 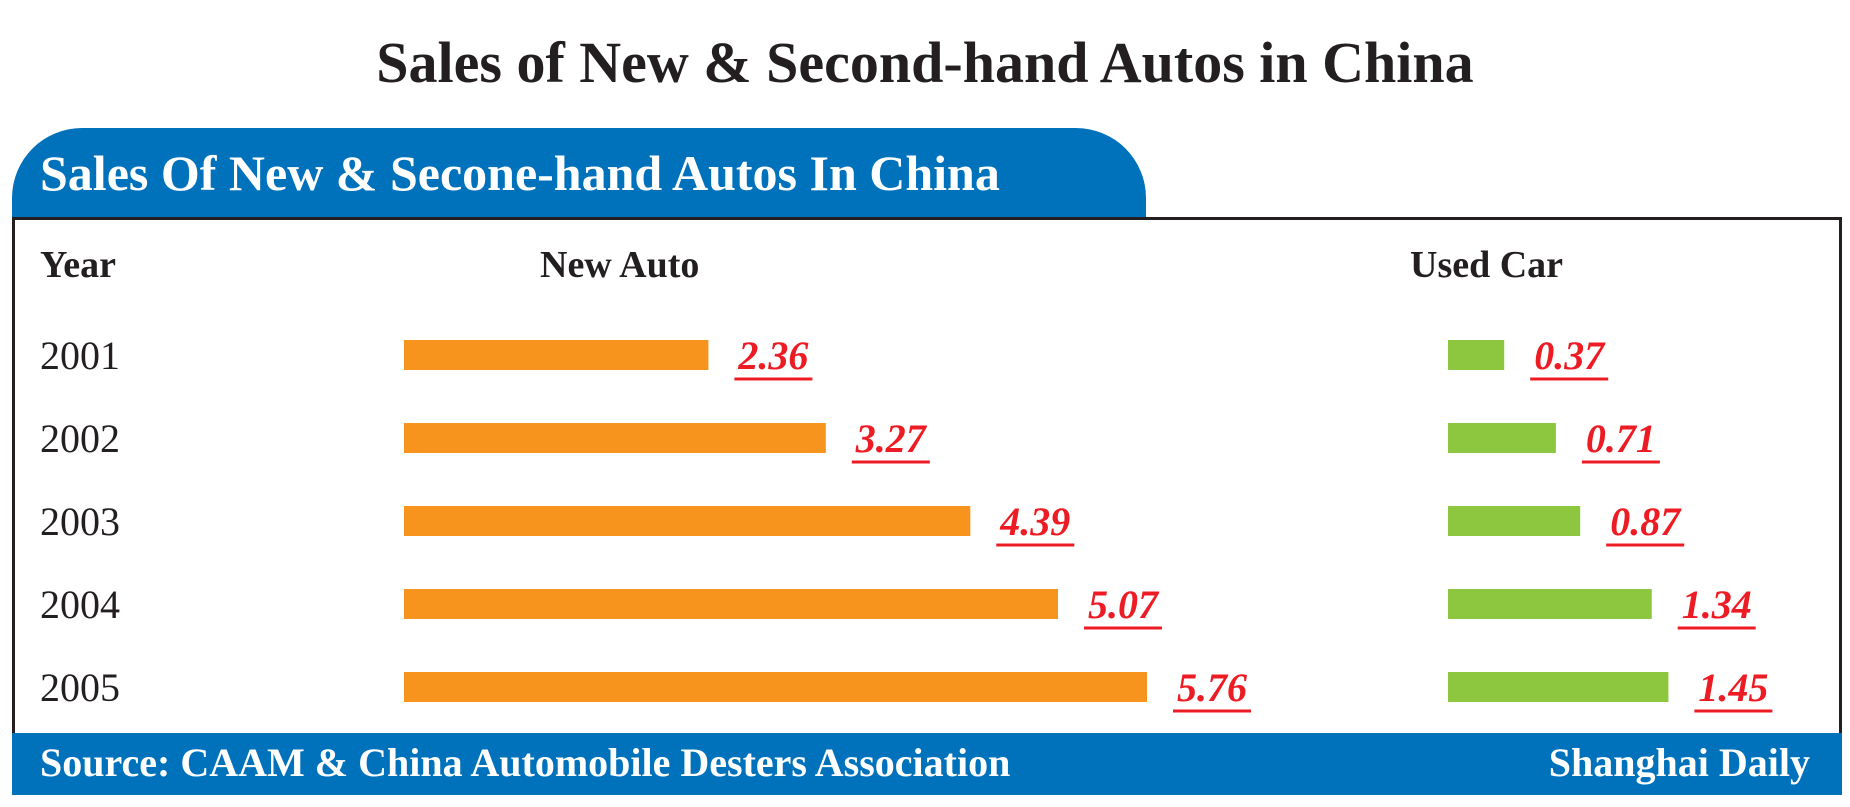 What do you see at coordinates (1124, 604) in the screenshot?
I see `new-auto-value-label-2004: 5.07` at bounding box center [1124, 604].